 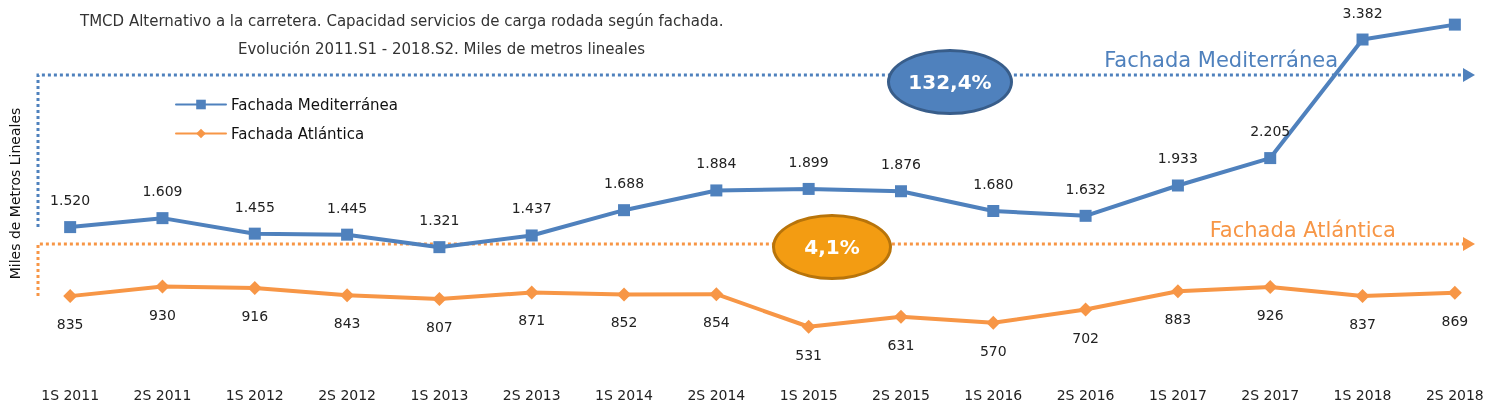 I want to click on legend-label: Fachada Mediterránea, so click(x=315, y=104).